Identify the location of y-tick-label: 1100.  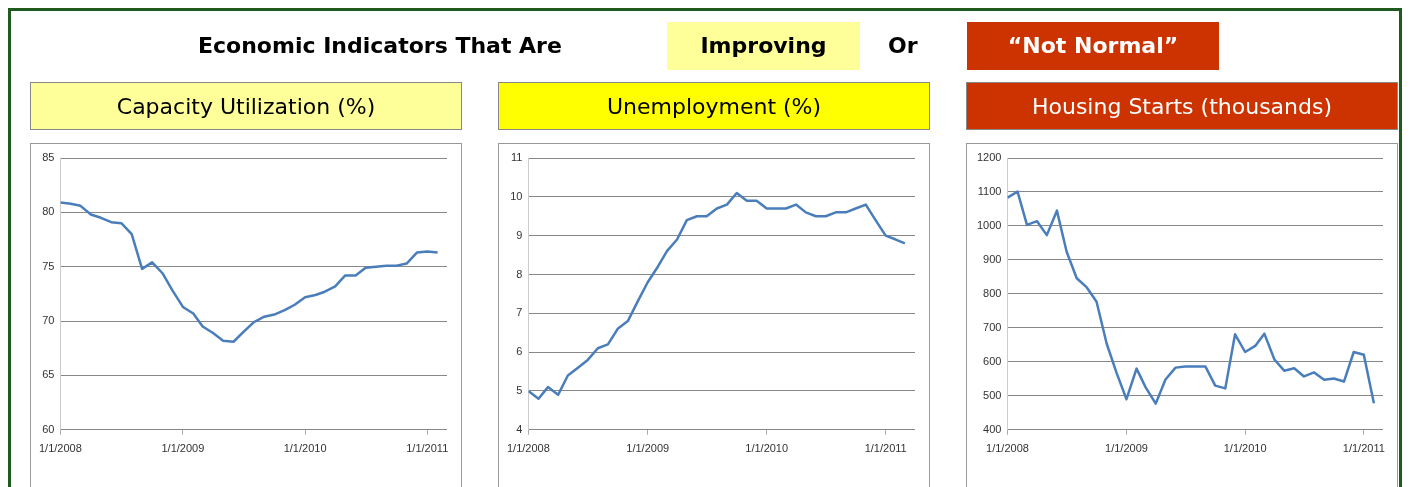
(989, 191).